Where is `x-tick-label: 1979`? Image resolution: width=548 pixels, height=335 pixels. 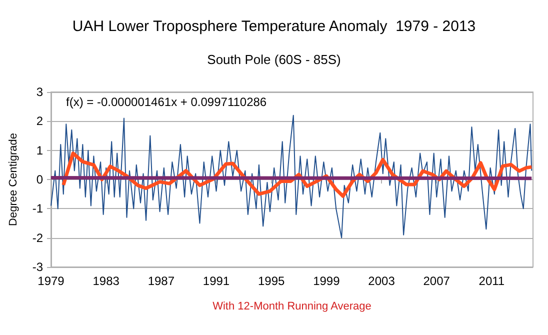
x-tick-label: 1979 is located at coordinates (51, 281).